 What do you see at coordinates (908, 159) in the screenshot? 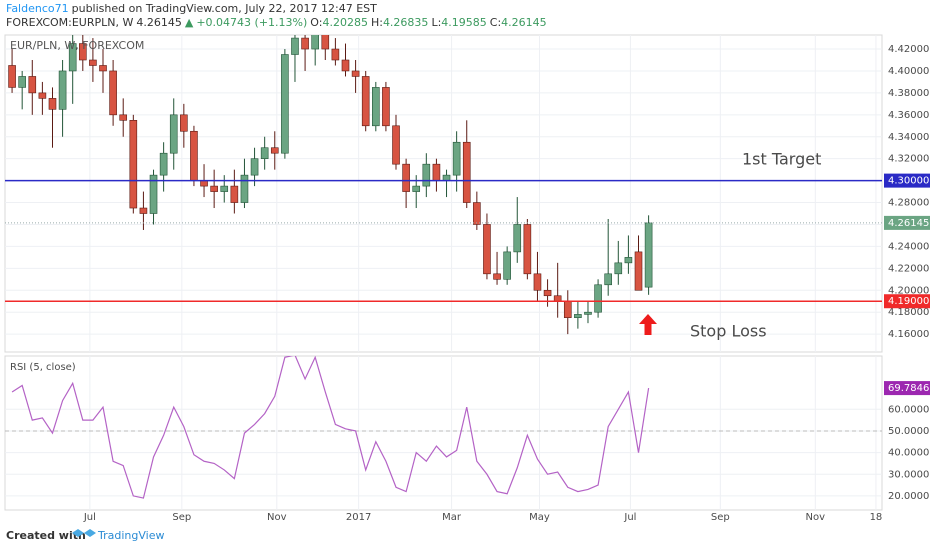
I see `y-tick-label: 4.32000` at bounding box center [908, 159].